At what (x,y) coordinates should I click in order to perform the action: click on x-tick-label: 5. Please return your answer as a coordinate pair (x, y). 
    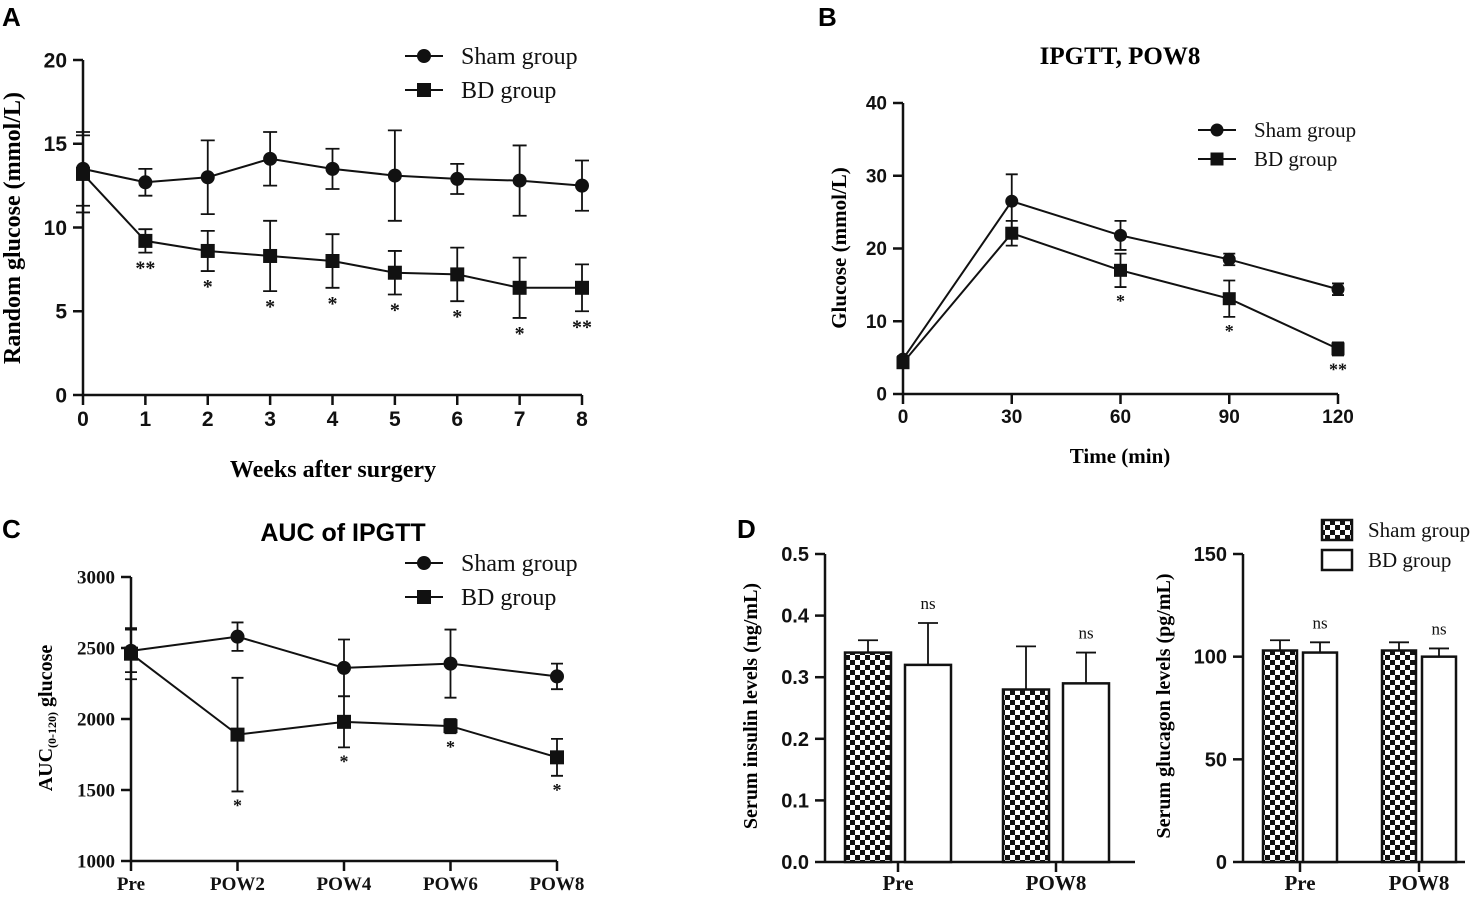
    Looking at the image, I should click on (395, 419).